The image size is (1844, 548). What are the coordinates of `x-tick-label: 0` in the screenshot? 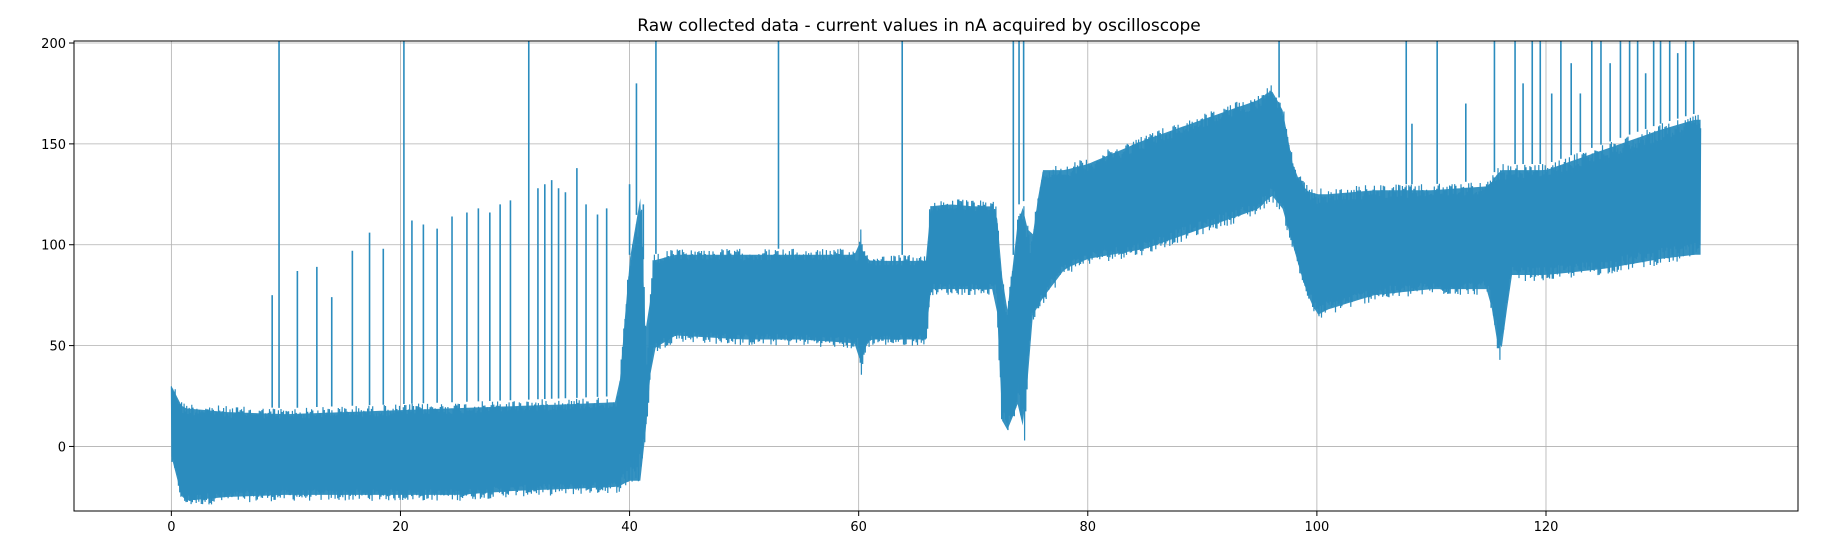 It's located at (171, 527).